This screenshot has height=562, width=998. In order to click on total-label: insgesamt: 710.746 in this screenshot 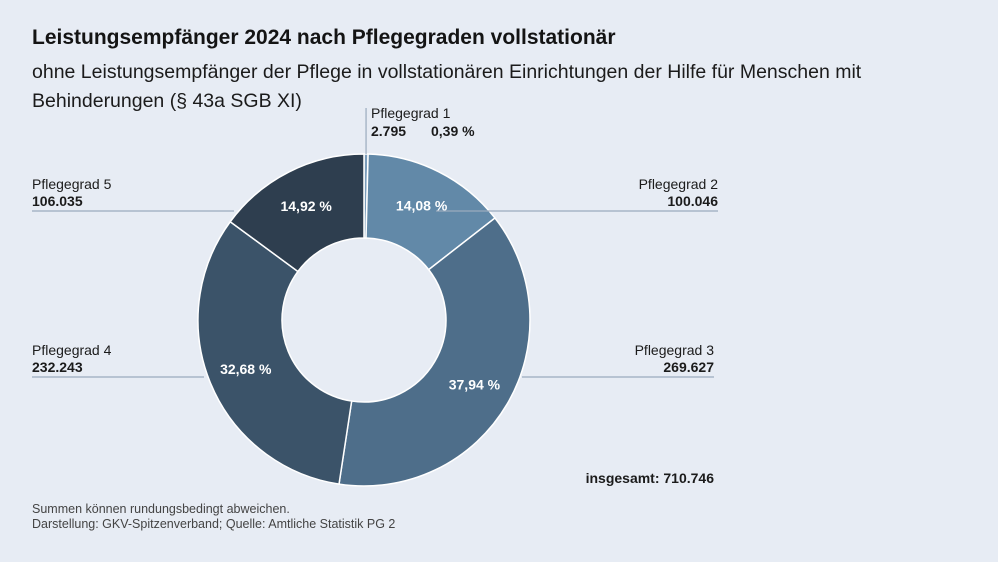, I will do `click(650, 478)`.